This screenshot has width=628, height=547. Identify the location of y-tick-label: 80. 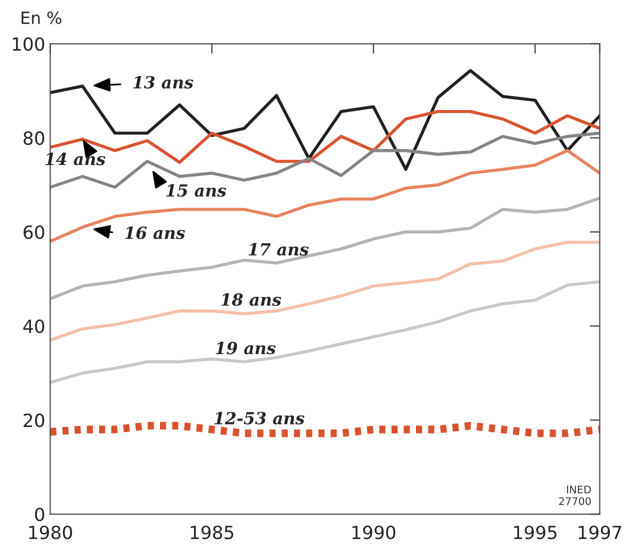
(34, 138).